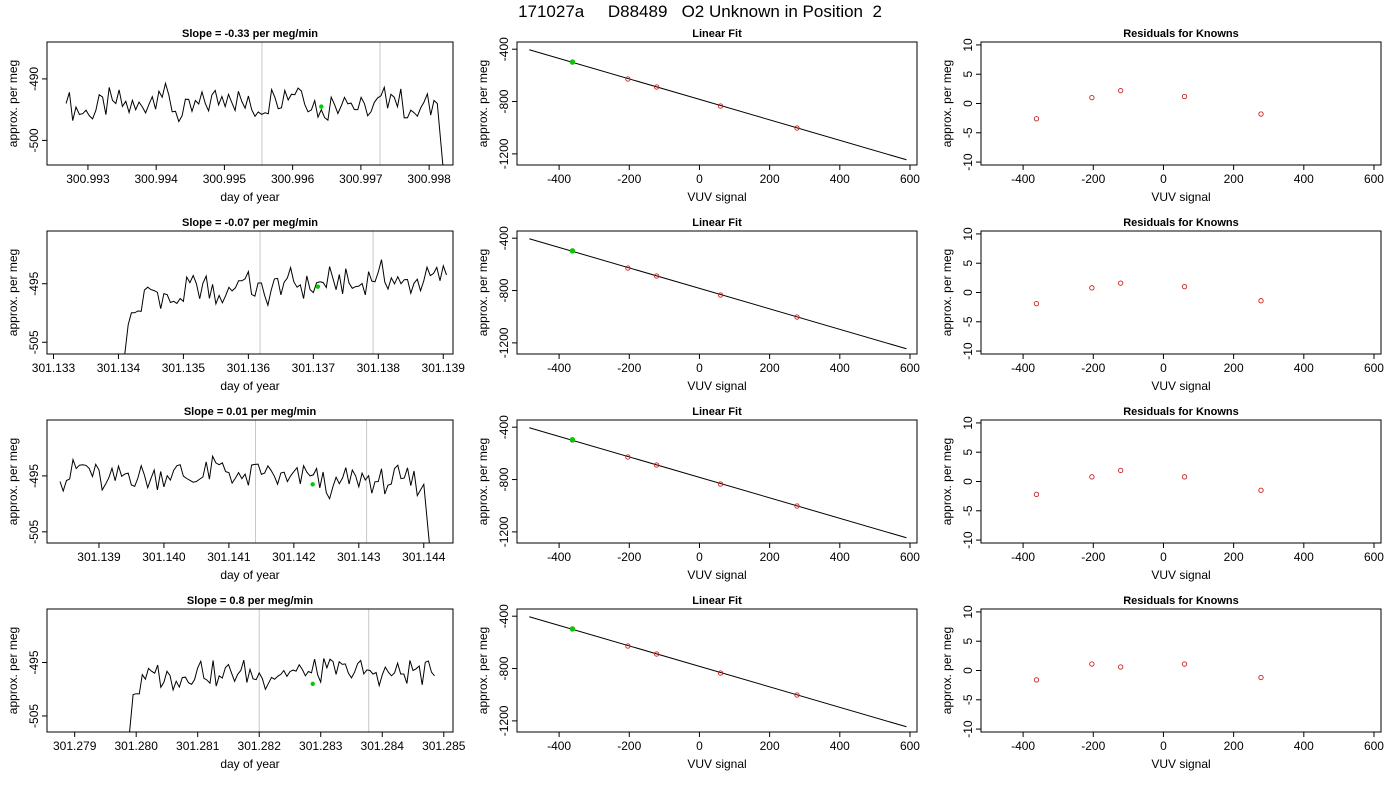 Image resolution: width=1400 pixels, height=800 pixels. Describe the element at coordinates (249, 368) in the screenshot. I see `x-tick-label: 301.136` at that location.